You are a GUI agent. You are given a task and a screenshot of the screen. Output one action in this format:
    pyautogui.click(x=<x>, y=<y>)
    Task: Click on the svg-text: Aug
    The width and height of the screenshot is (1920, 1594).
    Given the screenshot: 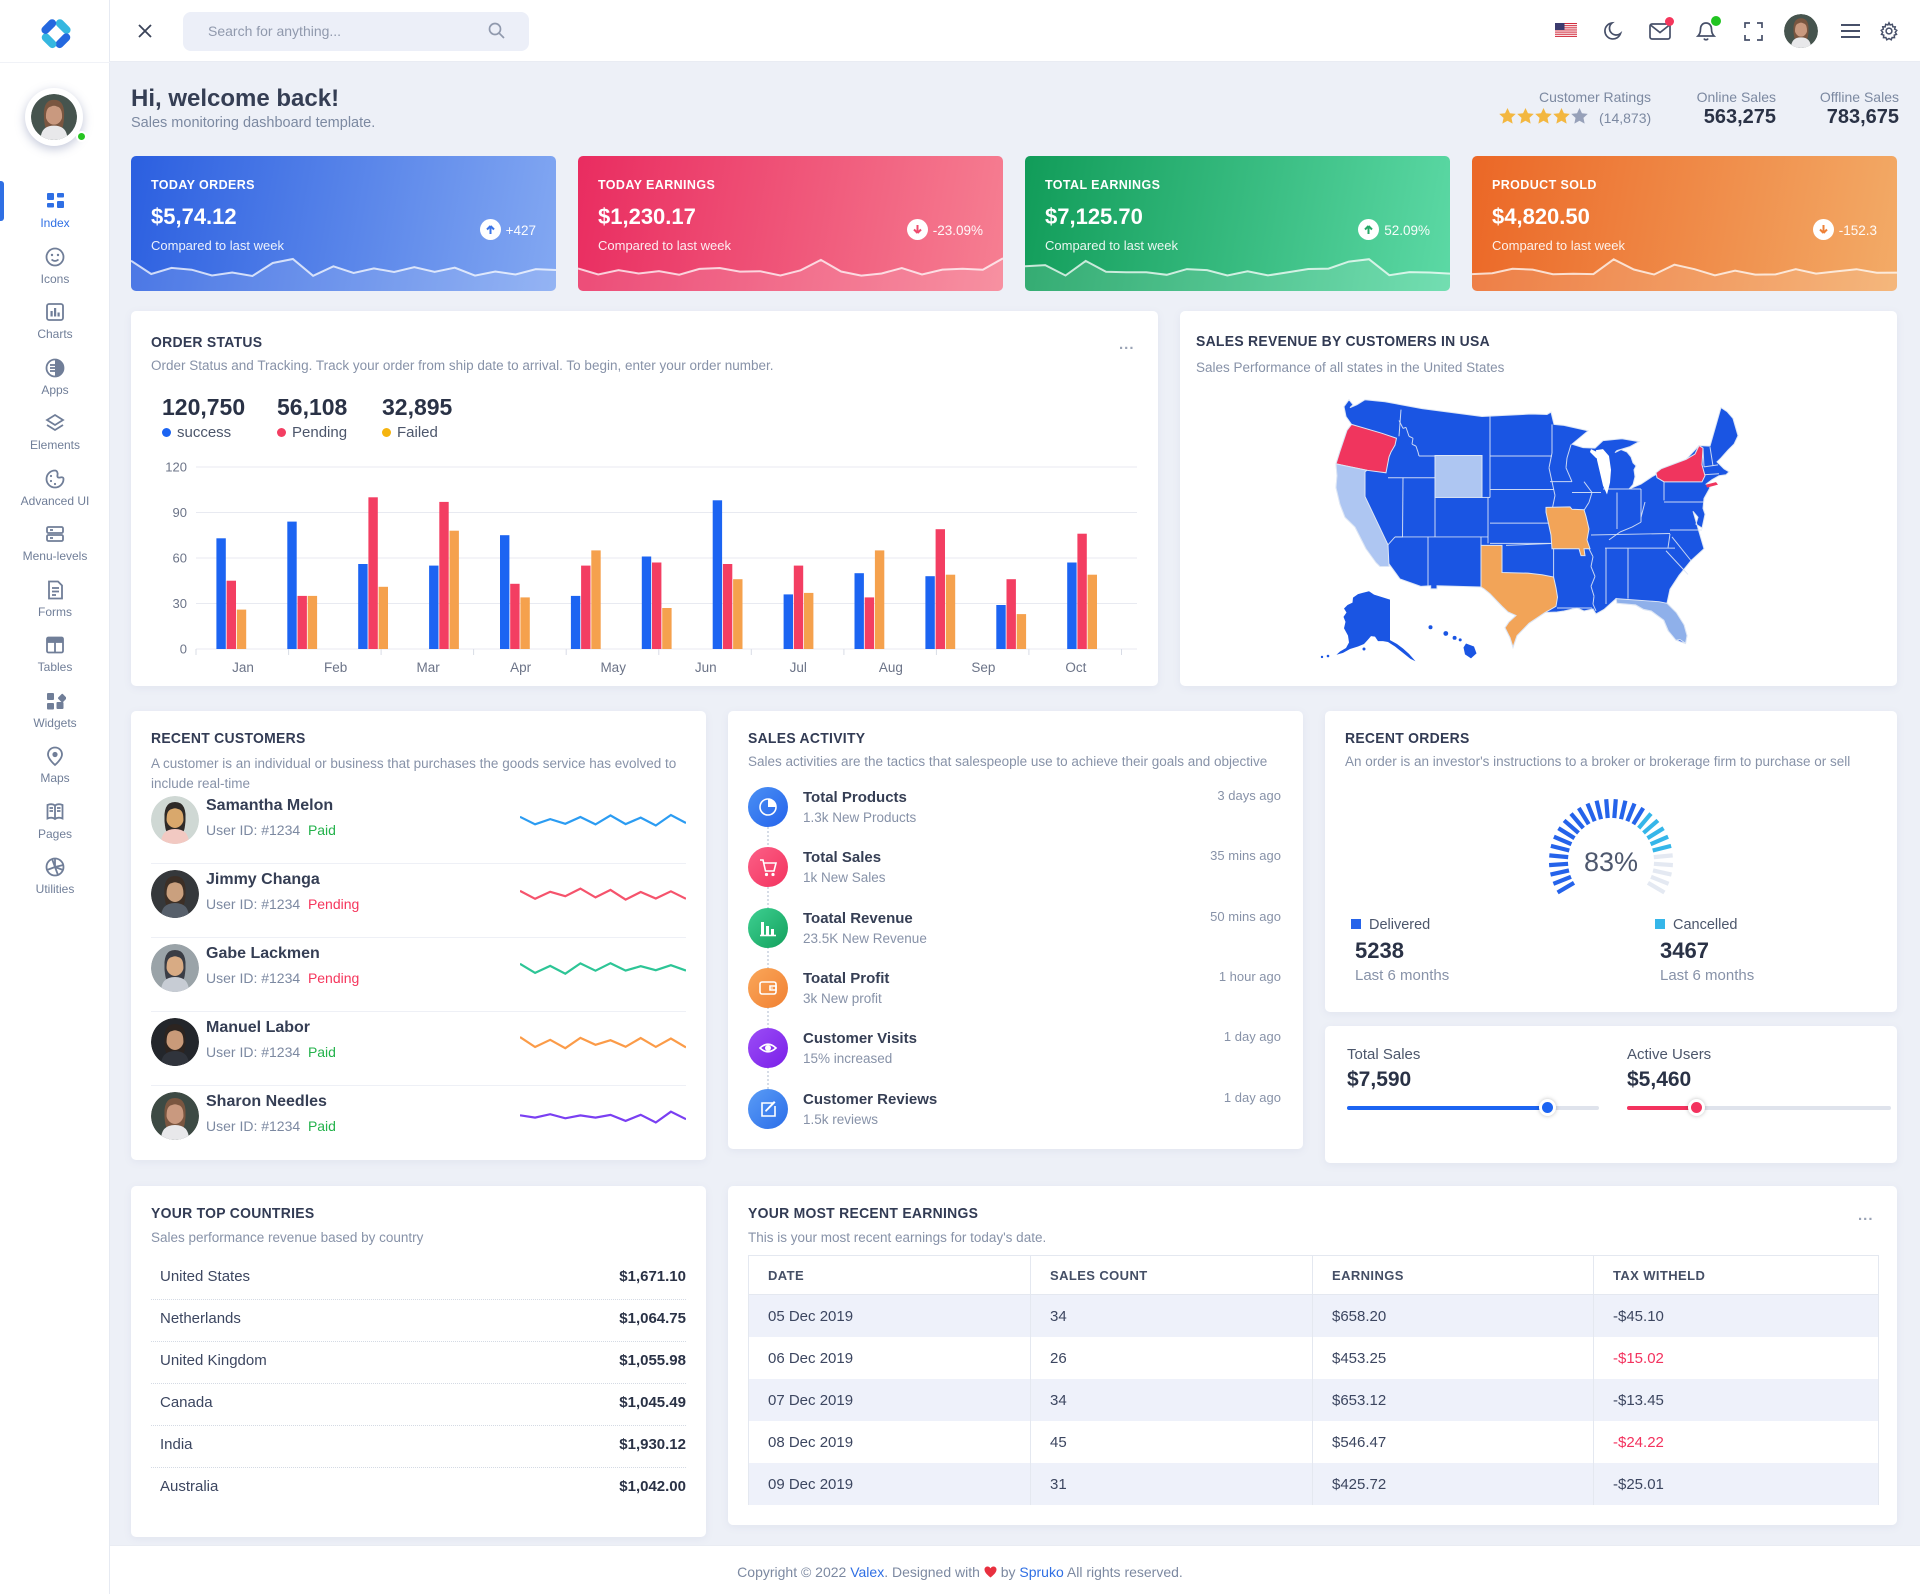 What is the action you would take?
    pyautogui.click(x=891, y=667)
    